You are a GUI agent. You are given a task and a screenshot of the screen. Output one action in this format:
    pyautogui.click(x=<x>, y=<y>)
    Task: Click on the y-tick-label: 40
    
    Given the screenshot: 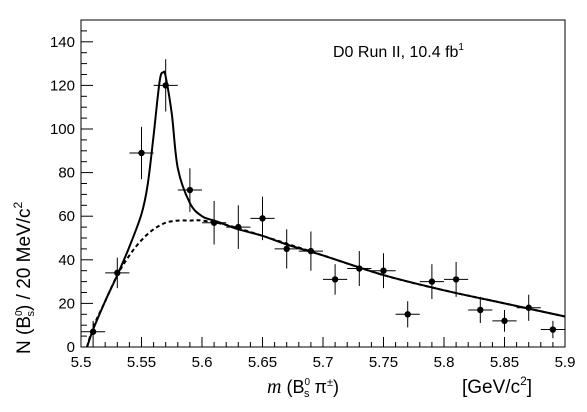 What is the action you would take?
    pyautogui.click(x=66, y=260)
    